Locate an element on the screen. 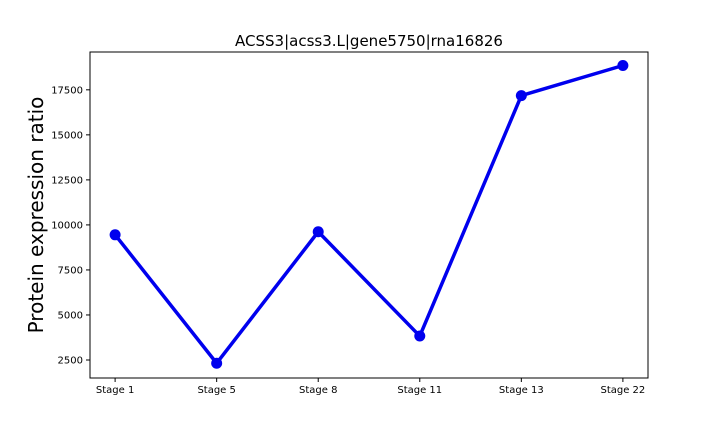  y-axis-label: Protein expression ratio is located at coordinates (36, 215).